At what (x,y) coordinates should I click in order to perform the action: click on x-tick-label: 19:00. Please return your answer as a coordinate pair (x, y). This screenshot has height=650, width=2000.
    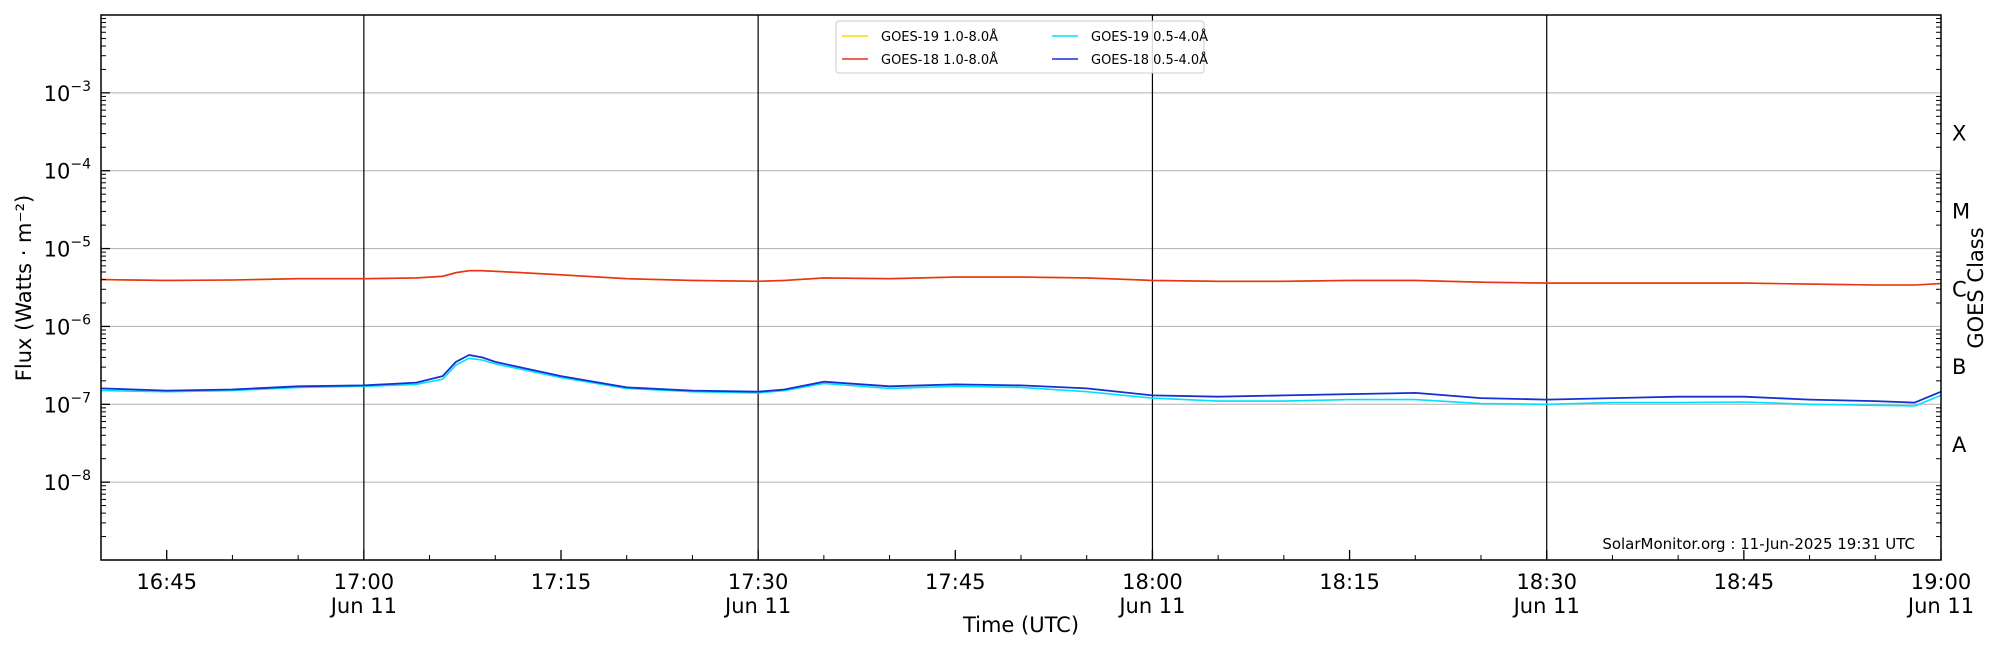
    Looking at the image, I should click on (1941, 582).